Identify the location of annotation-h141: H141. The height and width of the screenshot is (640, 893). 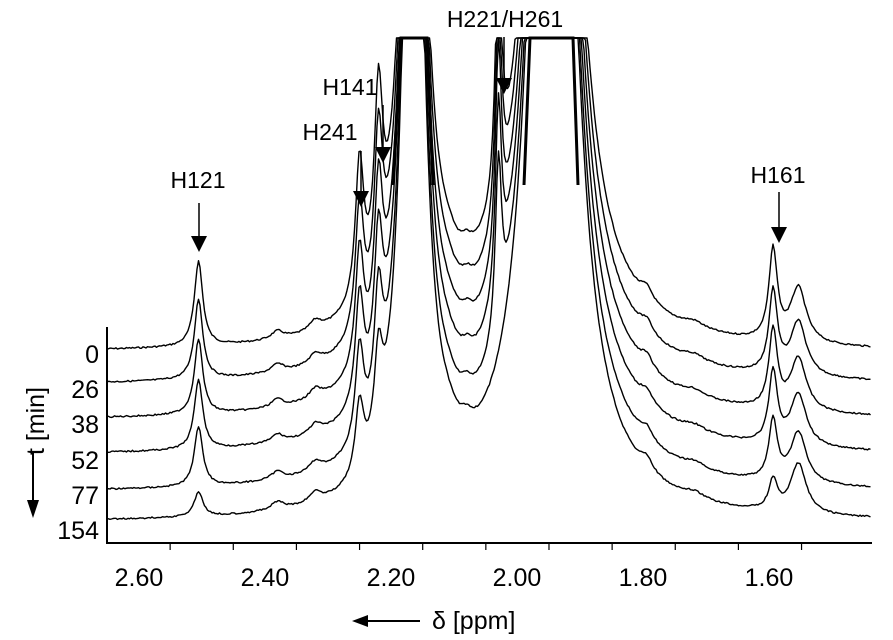
(357, 118).